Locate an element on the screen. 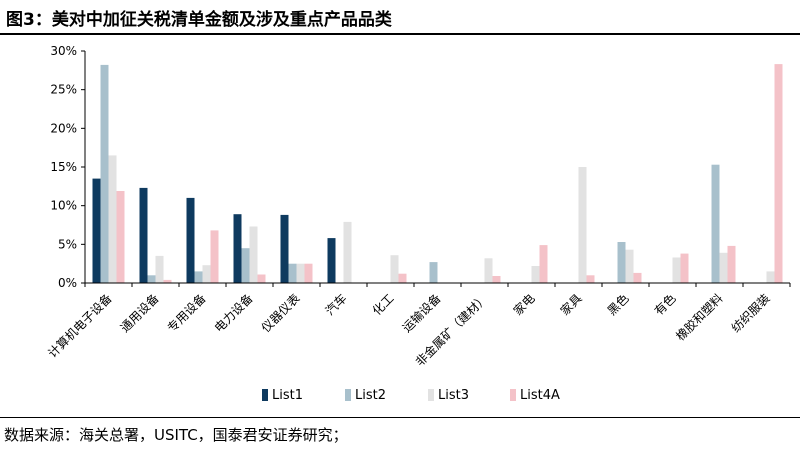  x-category-label: 家具 is located at coordinates (571, 305).